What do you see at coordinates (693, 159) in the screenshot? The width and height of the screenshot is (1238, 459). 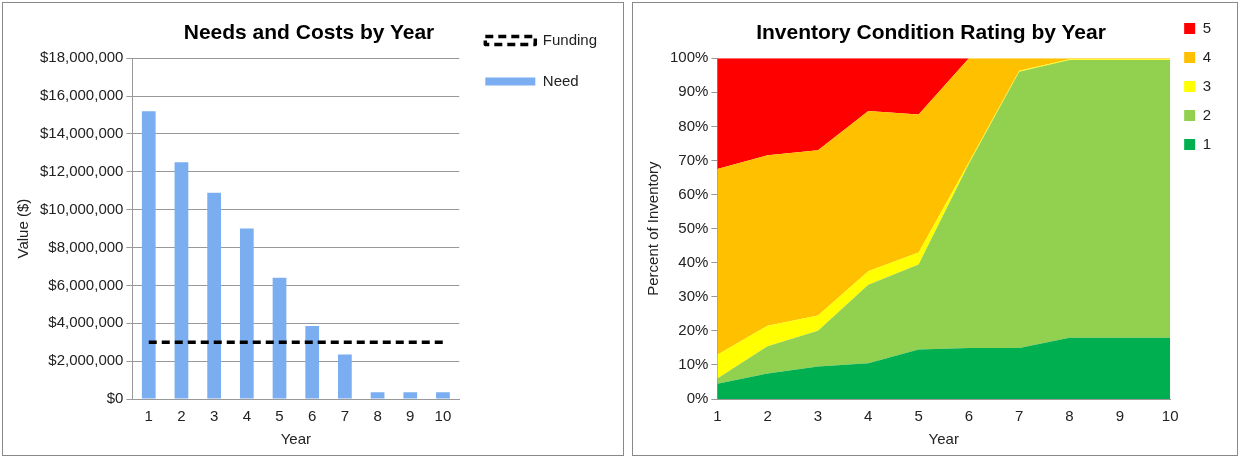 I see `y-tick-label: 70%` at bounding box center [693, 159].